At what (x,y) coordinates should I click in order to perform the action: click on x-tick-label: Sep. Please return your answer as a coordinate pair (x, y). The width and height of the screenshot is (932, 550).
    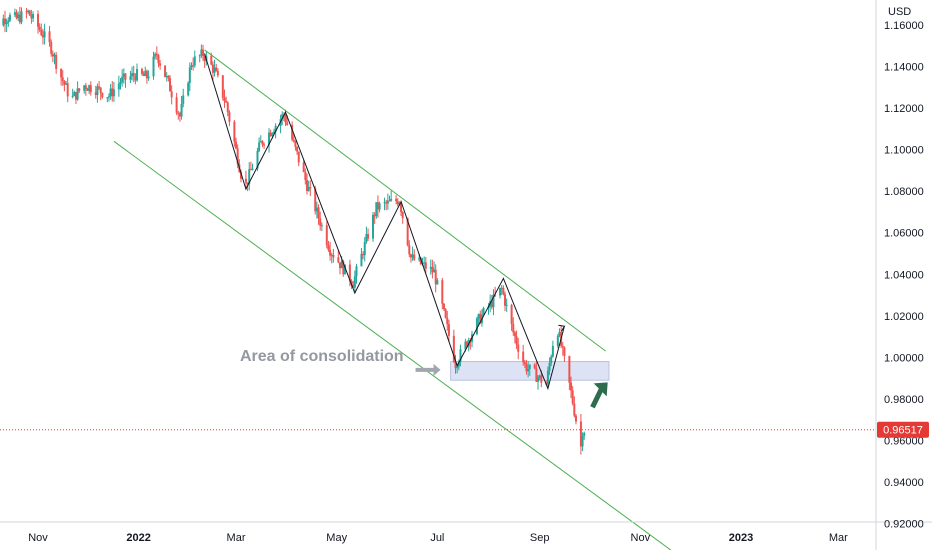
    Looking at the image, I should click on (540, 538).